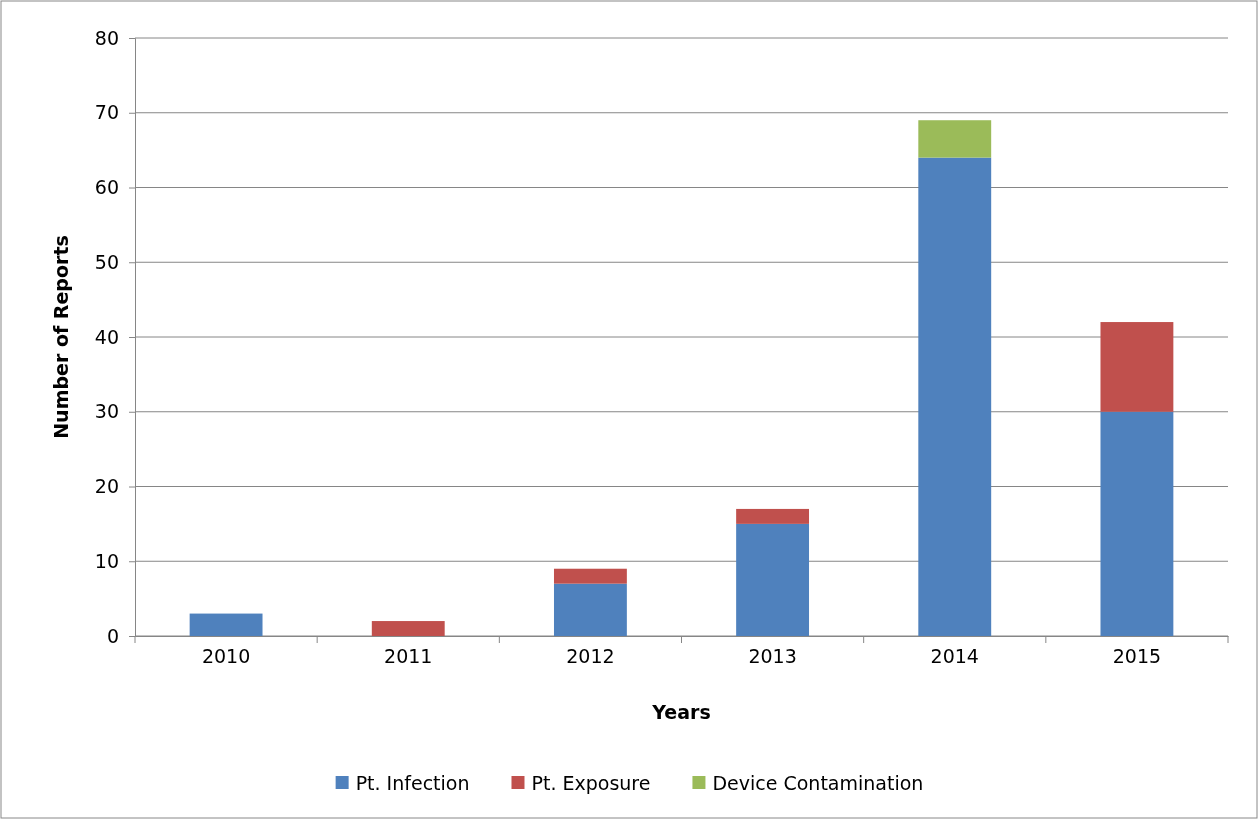 This screenshot has width=1259, height=820. What do you see at coordinates (106, 336) in the screenshot?
I see `y-tick-label: 40` at bounding box center [106, 336].